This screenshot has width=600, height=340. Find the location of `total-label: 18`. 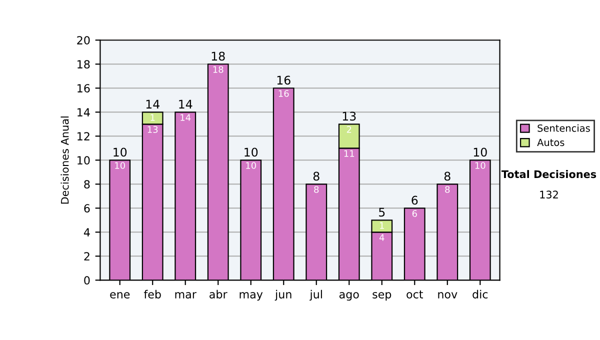

total-label: 18 is located at coordinates (218, 56).